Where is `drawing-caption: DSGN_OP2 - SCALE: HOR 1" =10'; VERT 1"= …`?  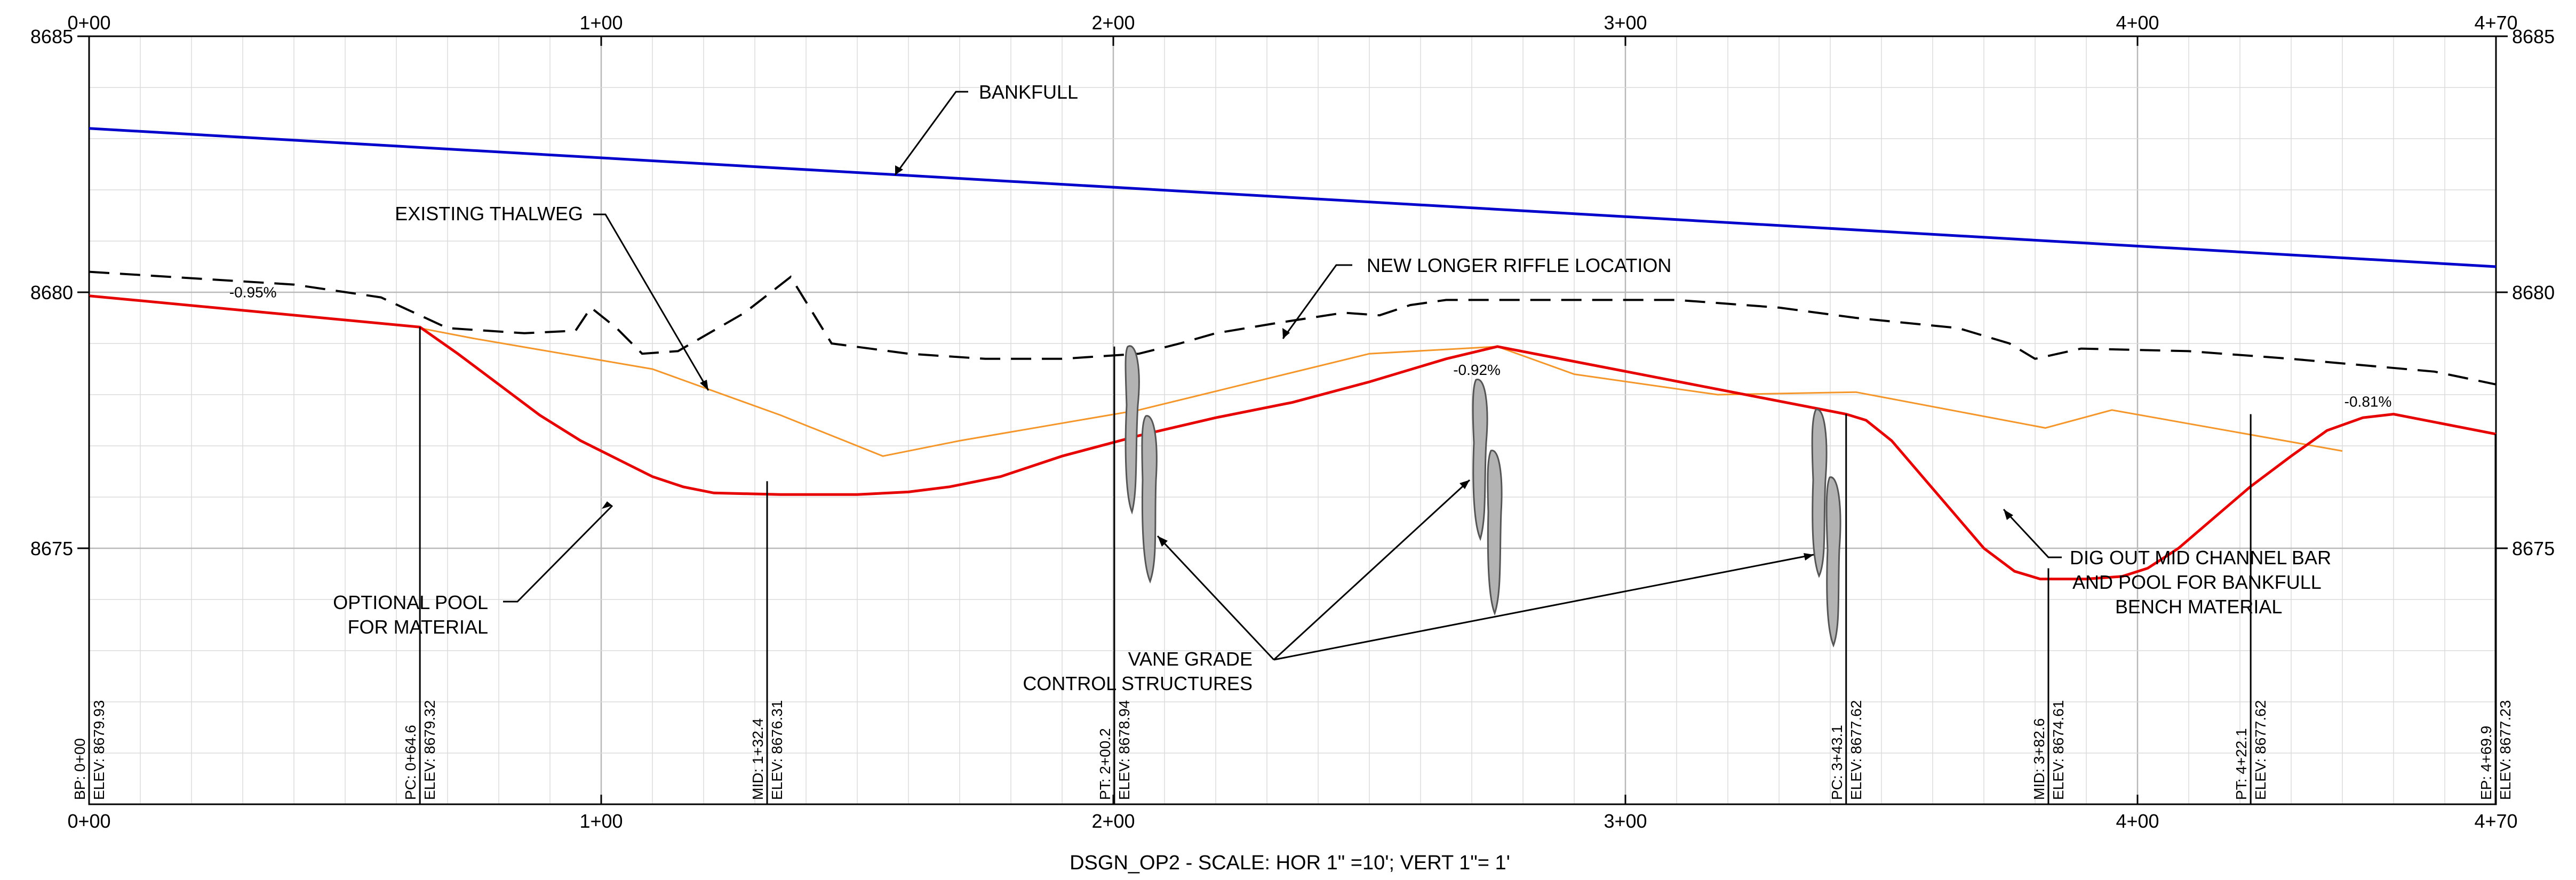 drawing-caption: DSGN_OP2 - SCALE: HOR 1" =10'; VERT 1"= … is located at coordinates (1290, 863).